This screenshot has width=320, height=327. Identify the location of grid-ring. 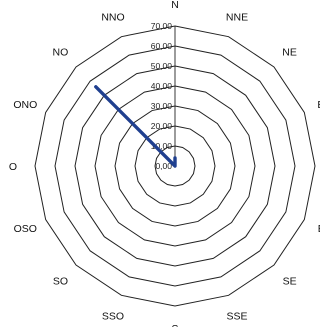
(175, 166).